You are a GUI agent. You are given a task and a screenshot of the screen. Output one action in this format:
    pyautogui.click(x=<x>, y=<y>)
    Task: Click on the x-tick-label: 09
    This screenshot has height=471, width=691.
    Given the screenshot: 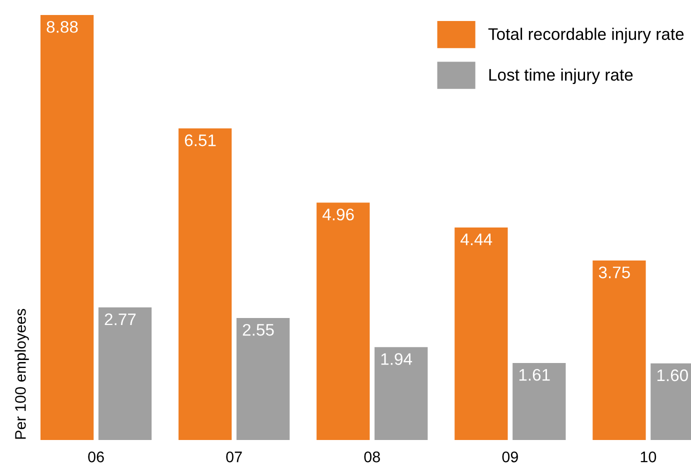 What is the action you would take?
    pyautogui.click(x=510, y=457)
    